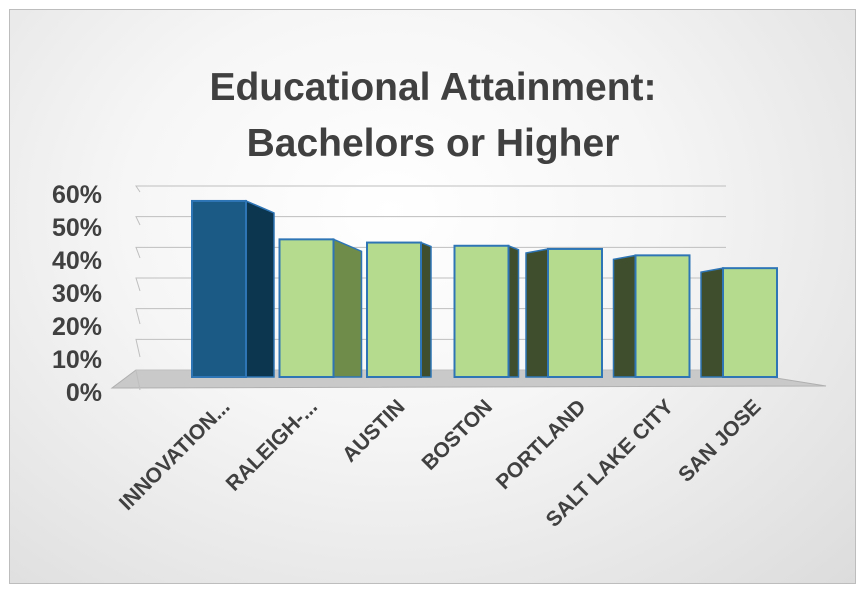 Image resolution: width=866 pixels, height=594 pixels. Describe the element at coordinates (433, 87) in the screenshot. I see `chart-title-line-1: Educational Attainment:` at that location.